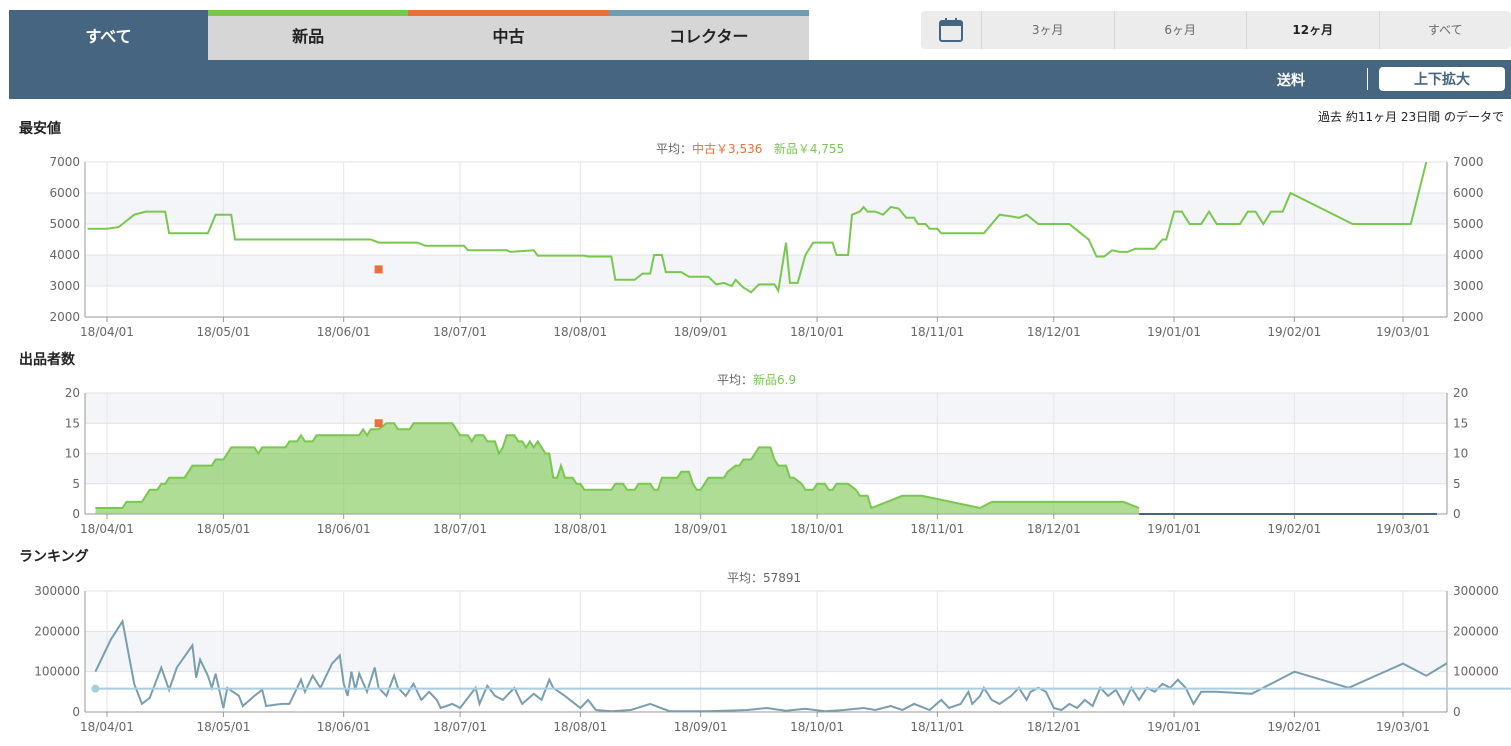 The height and width of the screenshot is (746, 1511). I want to click on y-tick-label-right: 20, so click(1460, 393).